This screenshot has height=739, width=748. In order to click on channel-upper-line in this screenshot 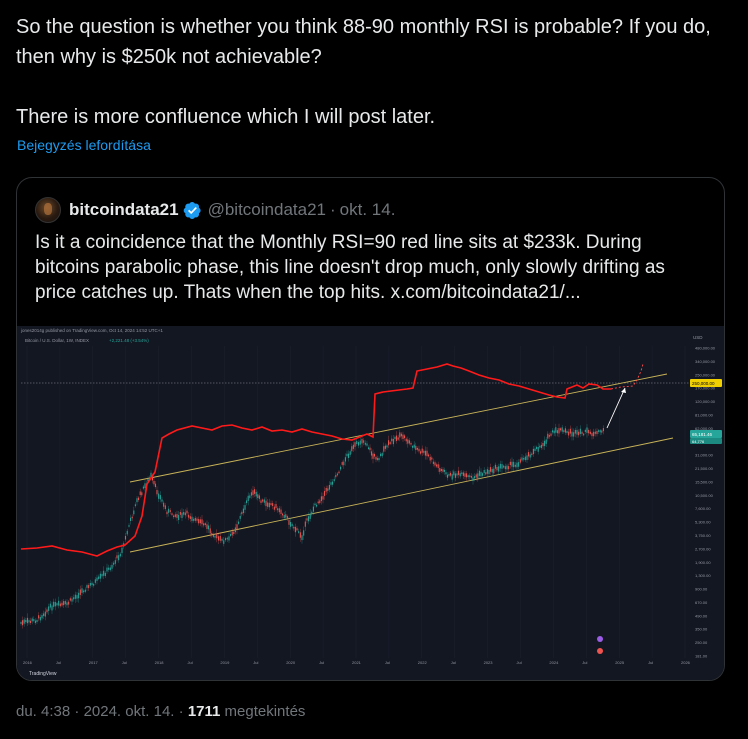, I will do `click(398, 428)`.